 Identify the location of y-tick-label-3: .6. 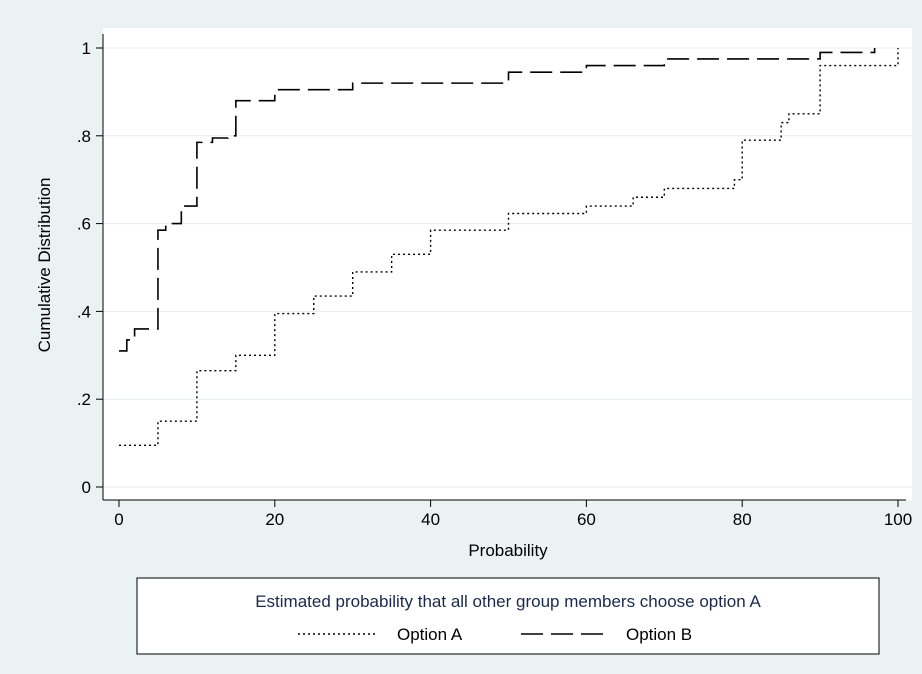
(84, 224).